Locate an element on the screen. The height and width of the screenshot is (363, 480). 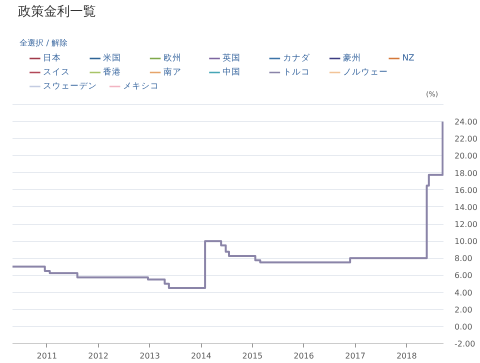
y-tick-label: 22.00 is located at coordinates (466, 139).